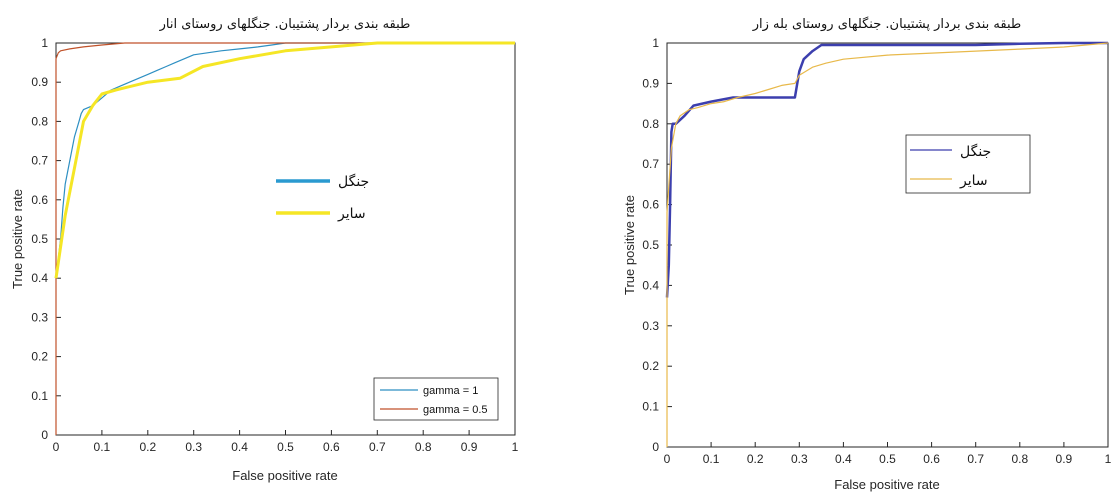 This screenshot has height=494, width=1113. What do you see at coordinates (455, 410) in the screenshot?
I see `legend-label-gamma05: gamma = 0.5` at bounding box center [455, 410].